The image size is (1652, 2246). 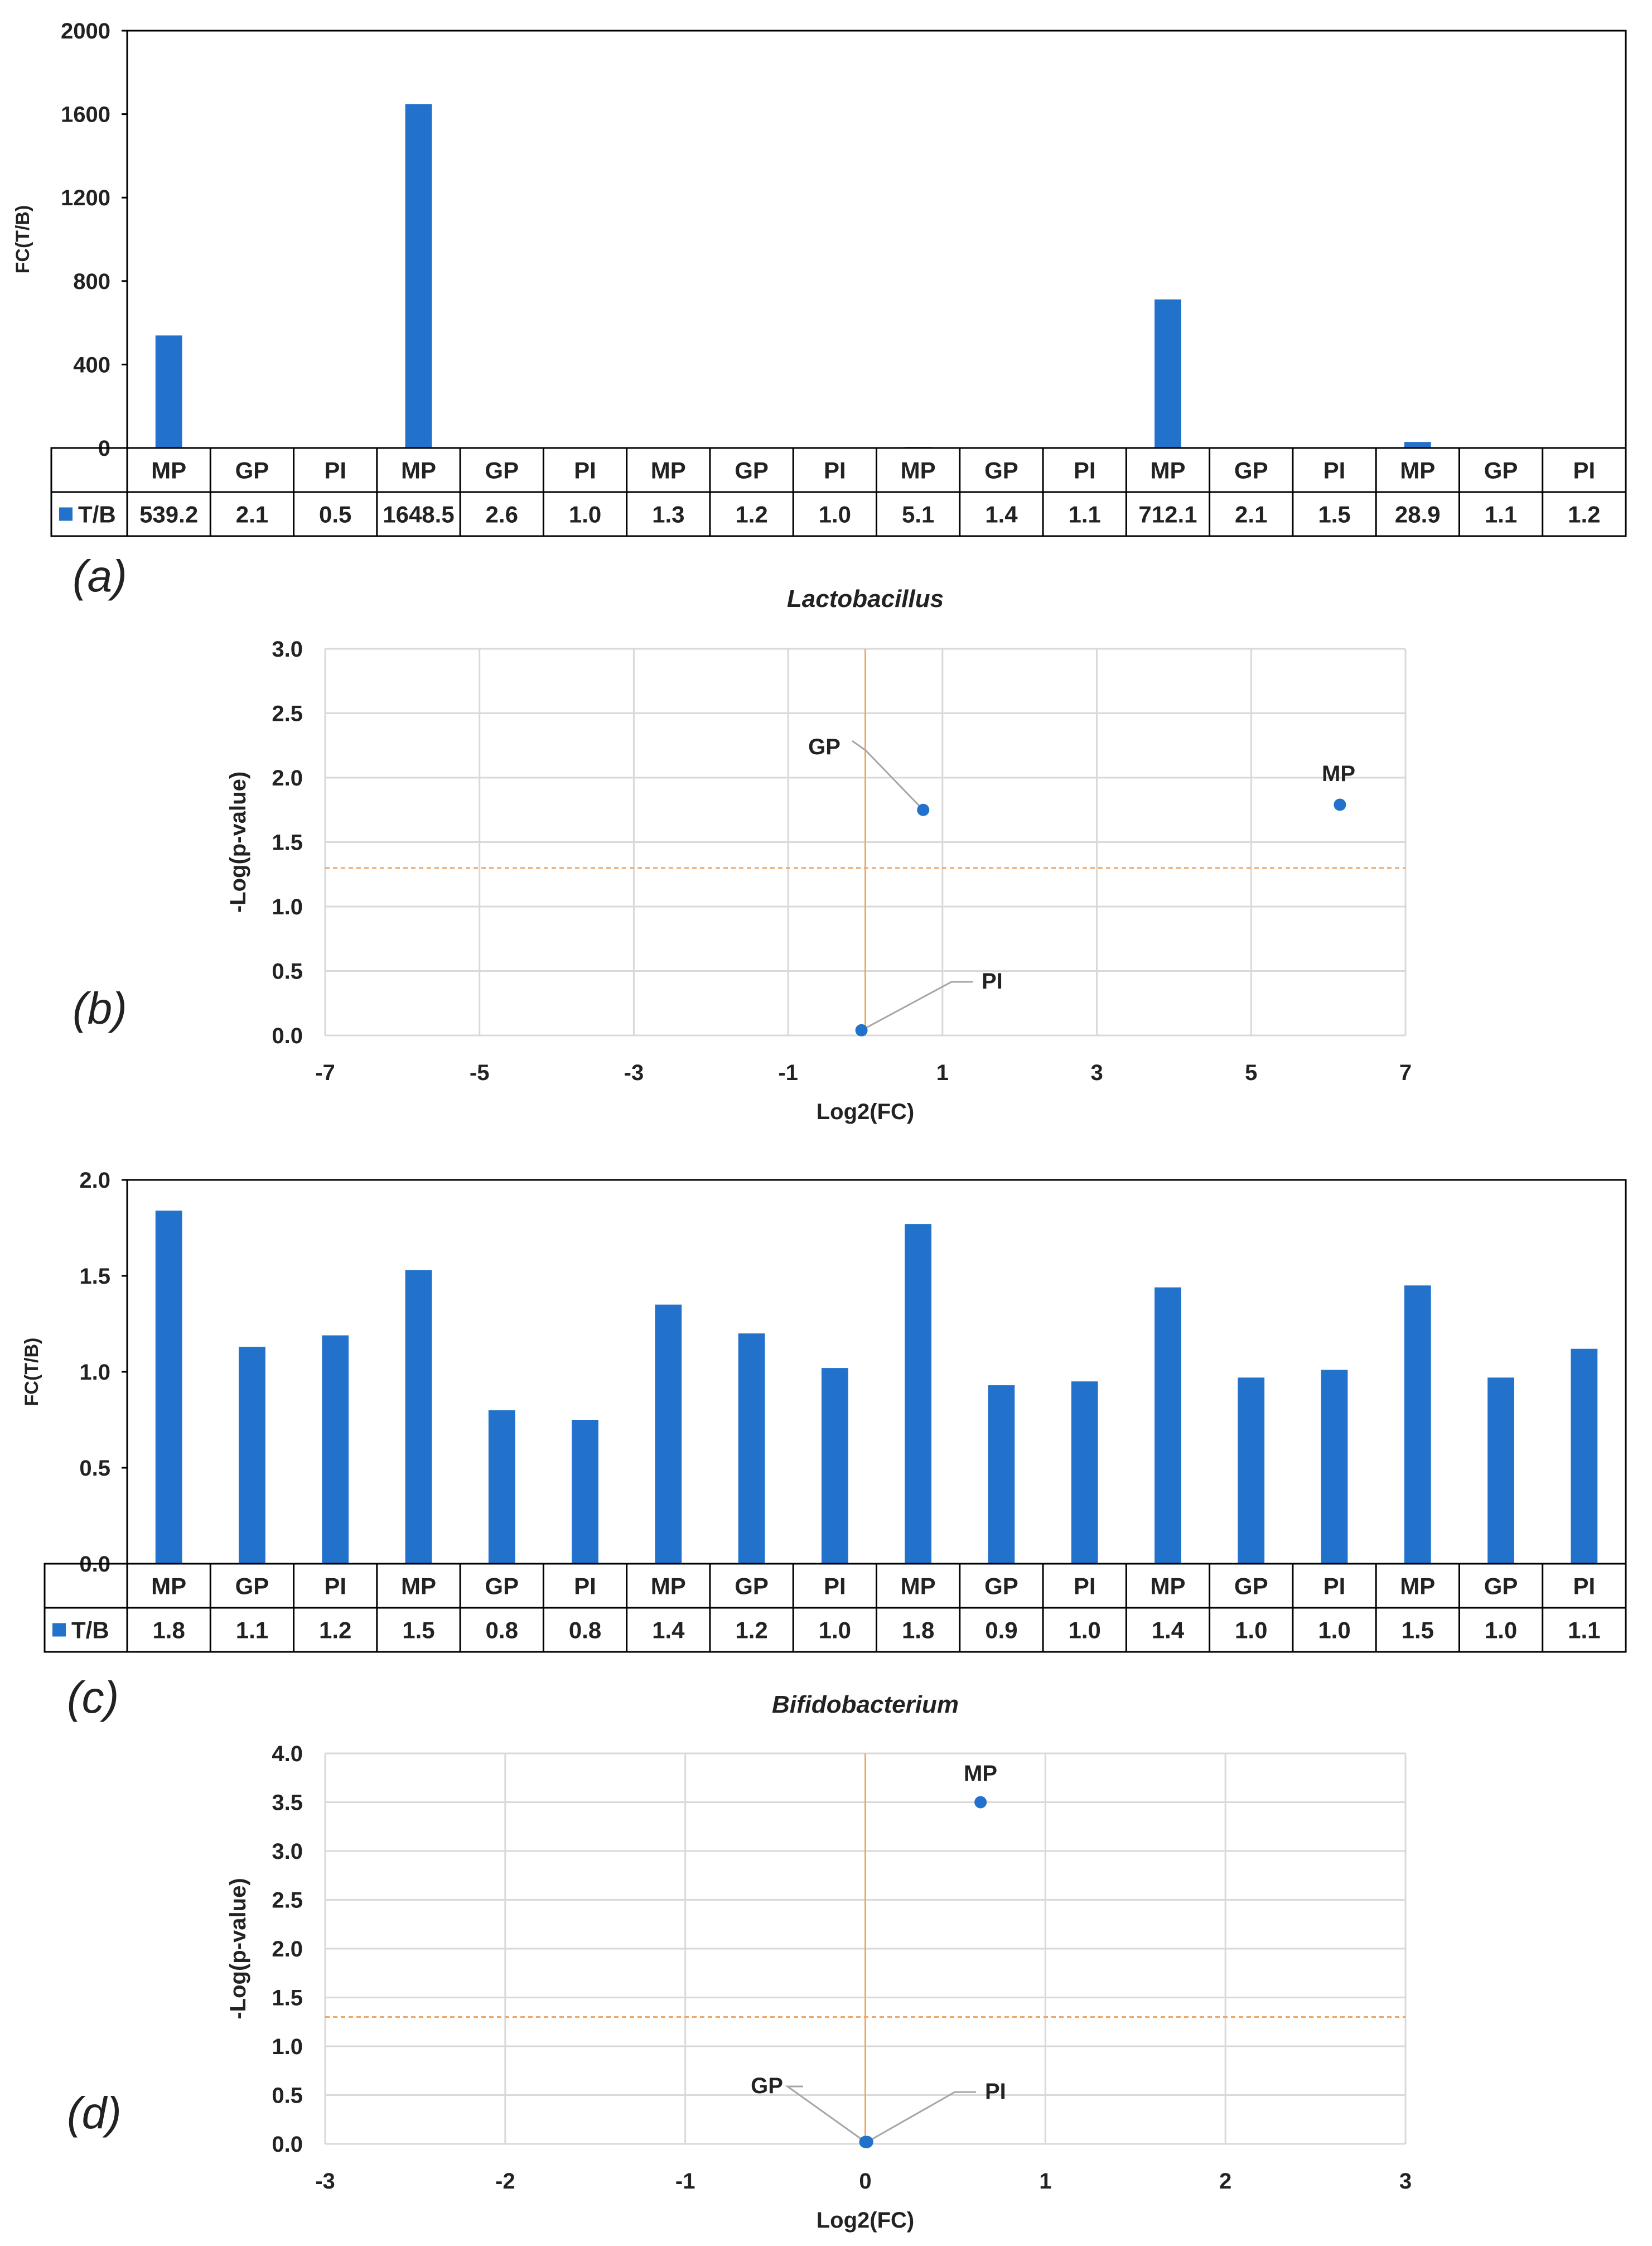 What do you see at coordinates (788, 1073) in the screenshot?
I see `x-tick-label: -1` at bounding box center [788, 1073].